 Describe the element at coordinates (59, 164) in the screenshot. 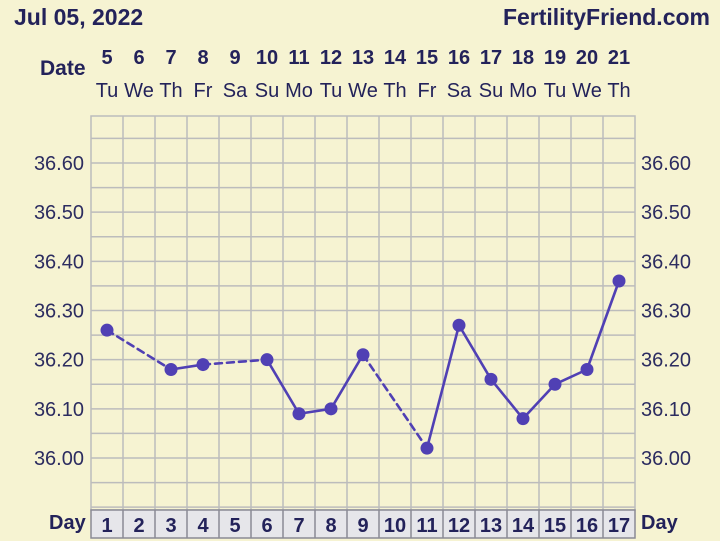

I see `y-tick-label-left: 36.60` at that location.